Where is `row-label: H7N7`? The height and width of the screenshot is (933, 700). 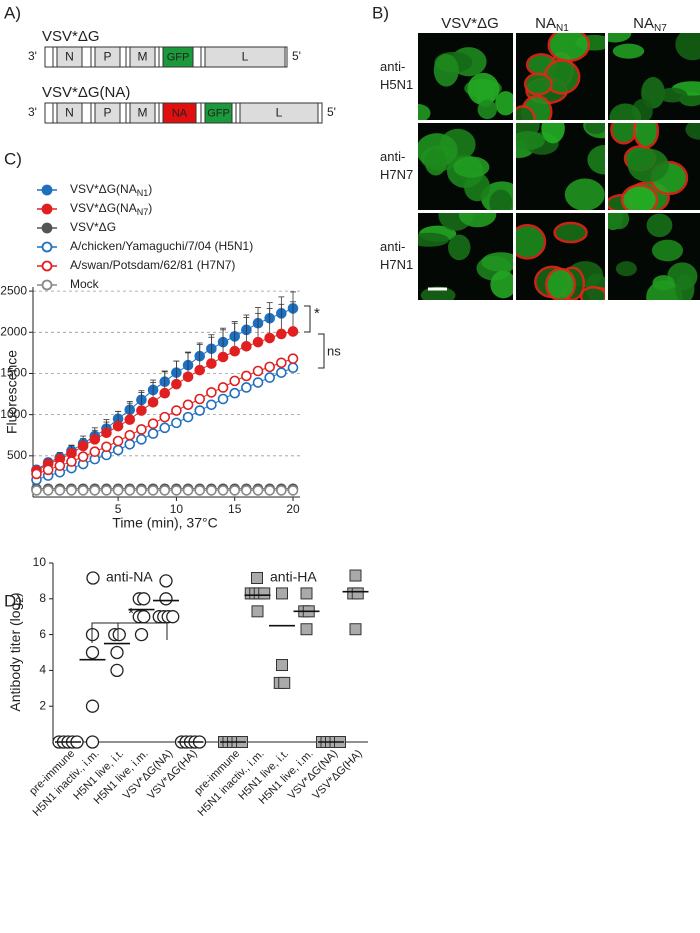 row-label: H7N7 is located at coordinates (396, 174).